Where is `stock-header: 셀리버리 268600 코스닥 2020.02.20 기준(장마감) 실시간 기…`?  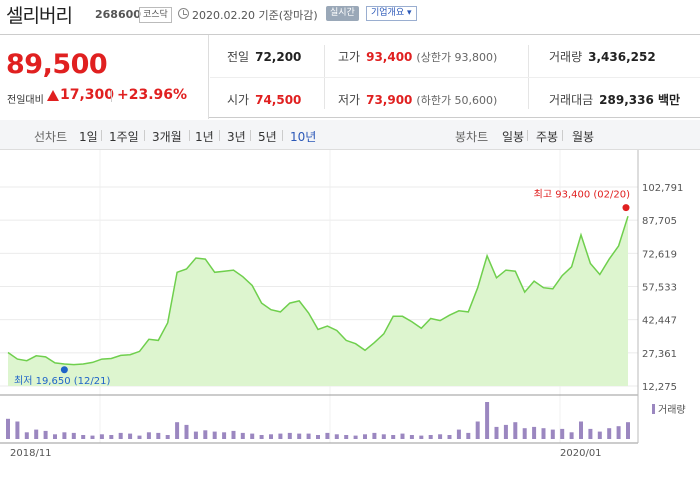 stock-header: 셀리버리 268600 코스닥 2020.02.20 기준(장마감) 실시간 기… is located at coordinates (350, 17).